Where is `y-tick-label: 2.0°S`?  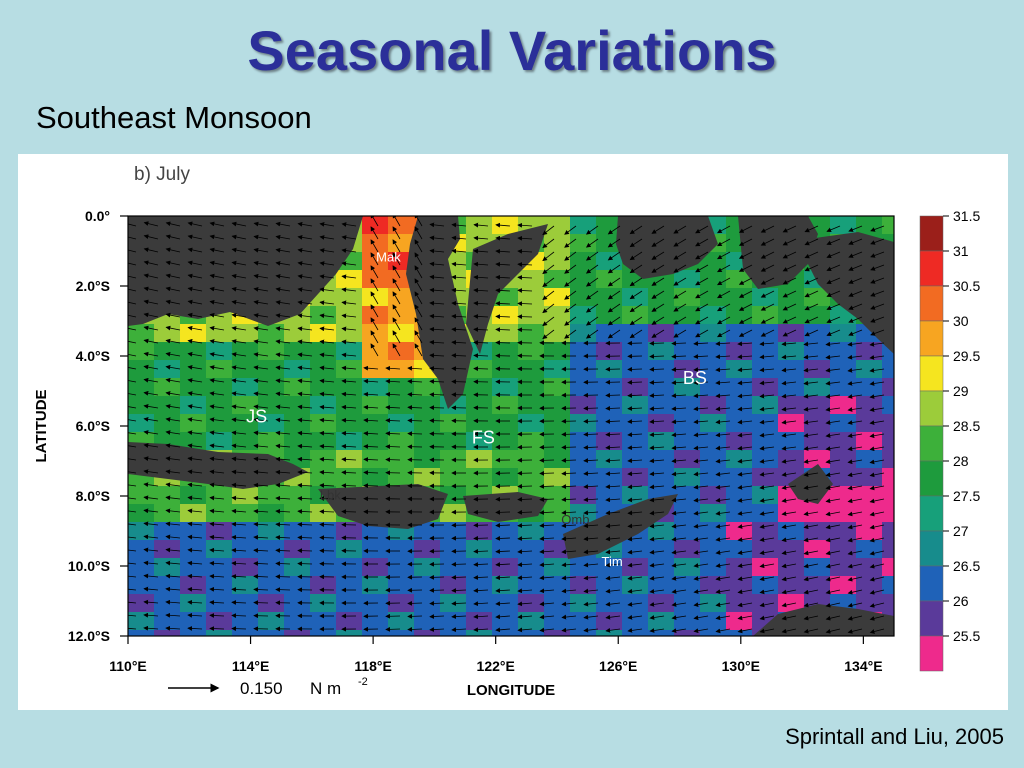
y-tick-label: 2.0°S is located at coordinates (93, 286).